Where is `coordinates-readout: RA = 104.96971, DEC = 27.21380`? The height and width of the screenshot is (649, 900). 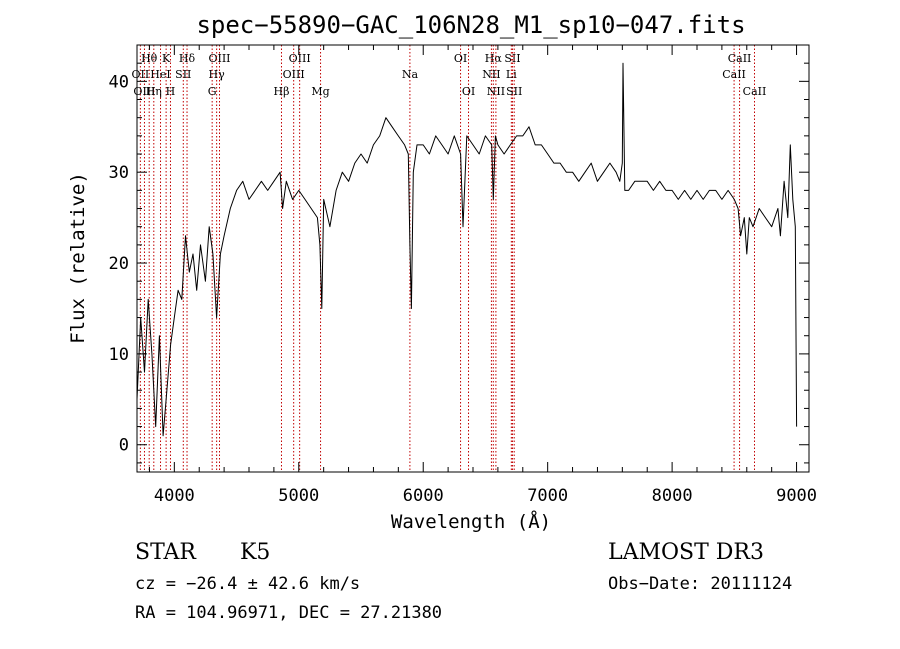
coordinates-readout: RA = 104.96971, DEC = 27.21380 is located at coordinates (289, 613).